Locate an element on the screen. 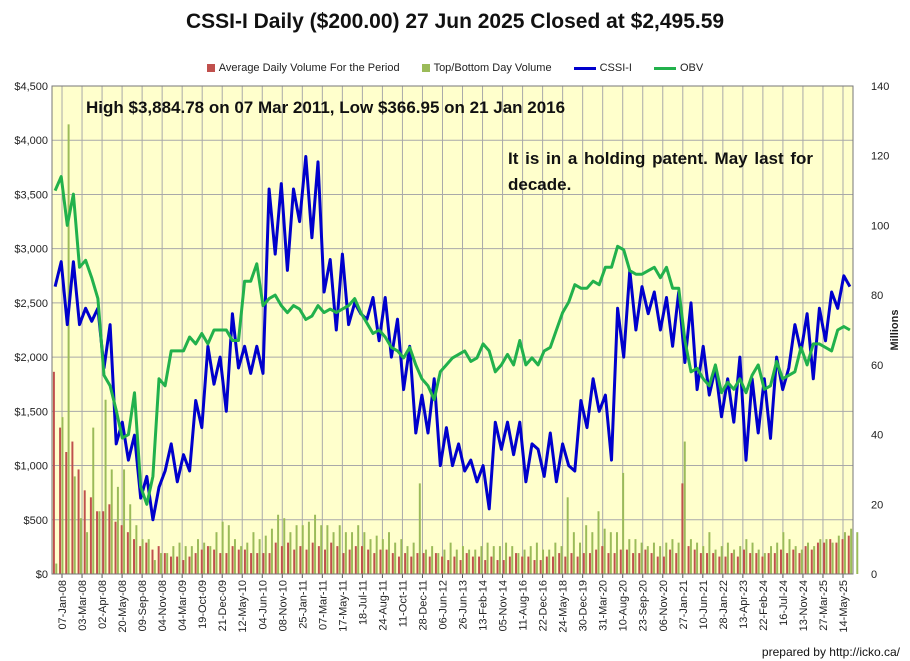 Image resolution: width=910 pixels, height=661 pixels. x-tick-label: 30-Dec-19 is located at coordinates (584, 605).